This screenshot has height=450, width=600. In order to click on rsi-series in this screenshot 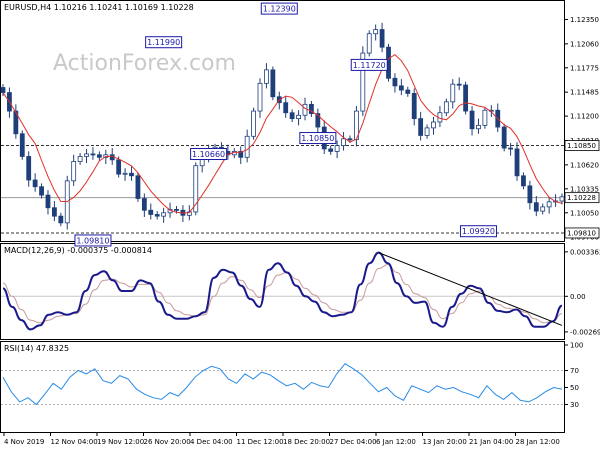, I will do `click(282, 384)`.